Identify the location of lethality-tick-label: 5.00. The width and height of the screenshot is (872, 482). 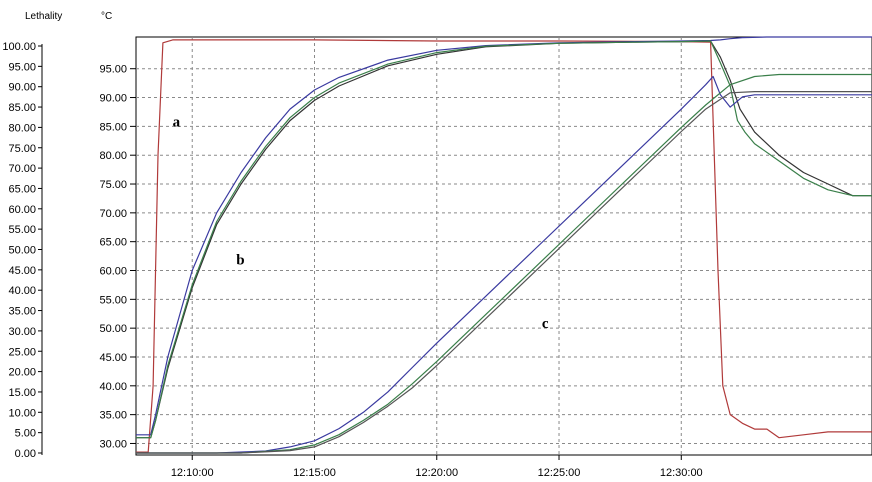
(25, 434).